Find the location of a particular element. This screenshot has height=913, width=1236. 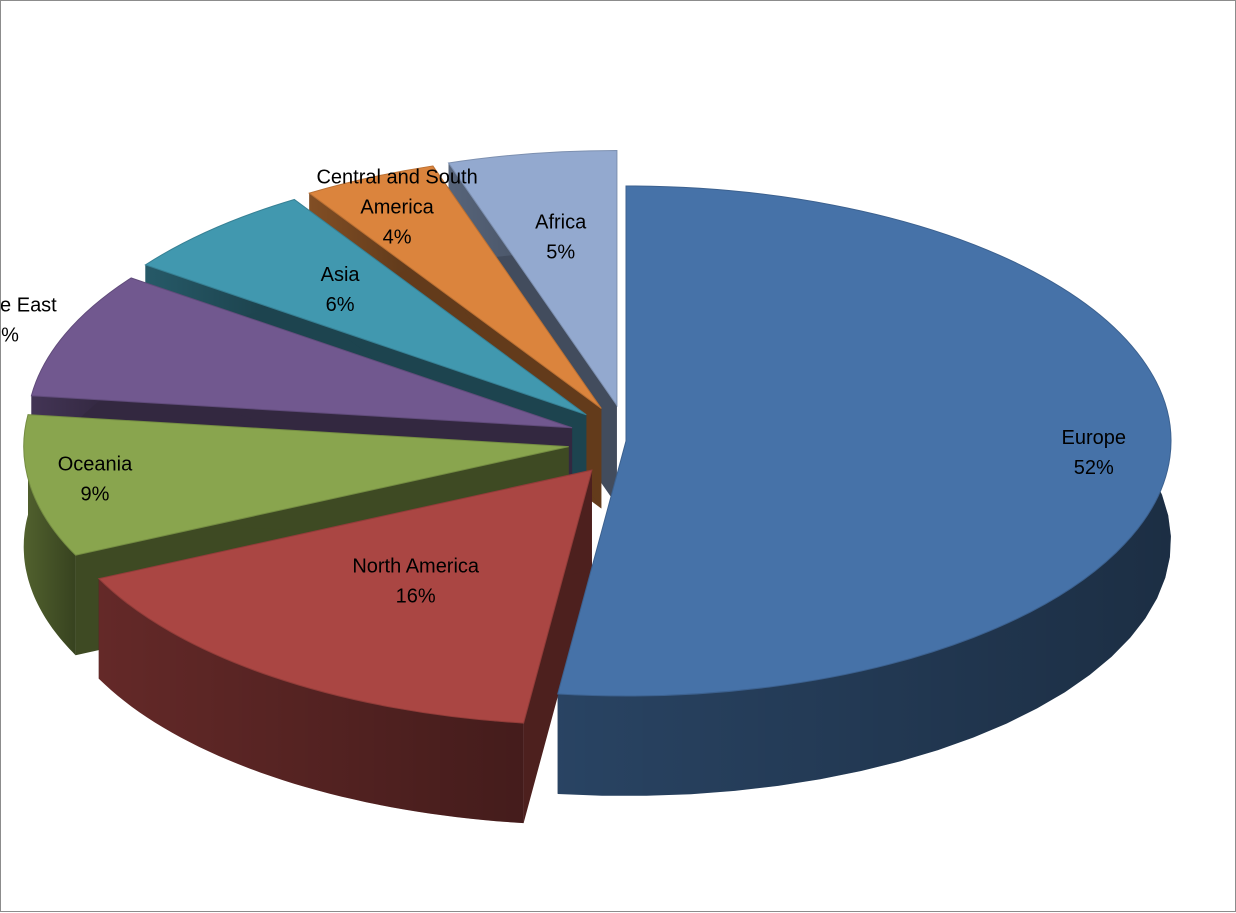

slice-outer-wall-shade-oceania is located at coordinates (49, 535).